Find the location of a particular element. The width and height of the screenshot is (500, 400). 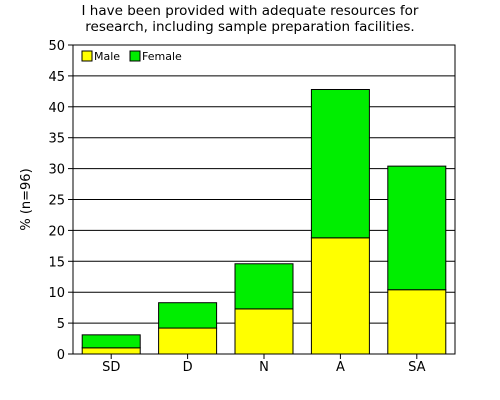

y-tick-label: 0 is located at coordinates (61, 355).